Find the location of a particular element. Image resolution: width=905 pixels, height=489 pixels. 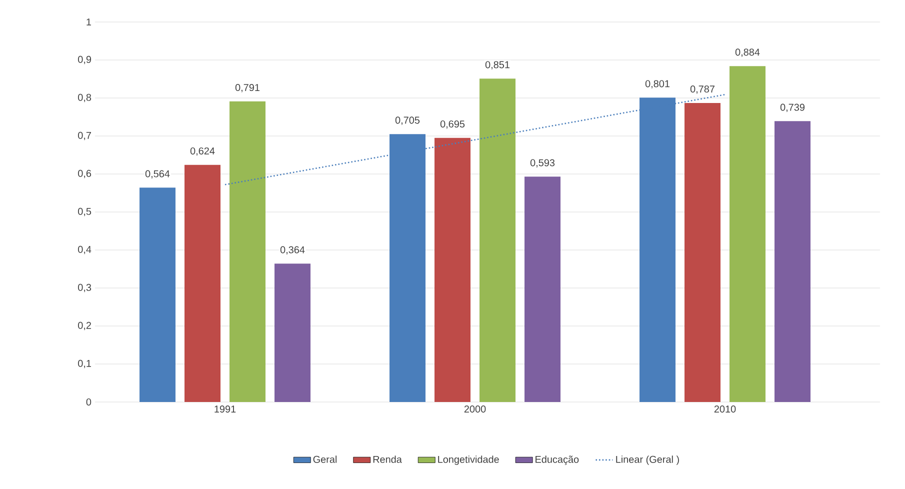

x-tick-label: 1991 is located at coordinates (225, 409).